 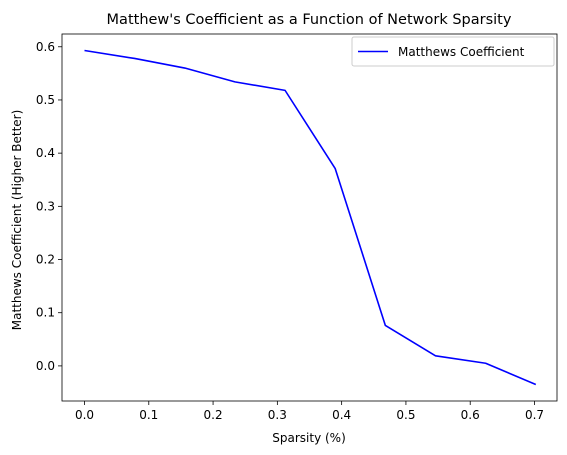 What do you see at coordinates (213, 415) in the screenshot?
I see `x-tick-label: 0.2` at bounding box center [213, 415].